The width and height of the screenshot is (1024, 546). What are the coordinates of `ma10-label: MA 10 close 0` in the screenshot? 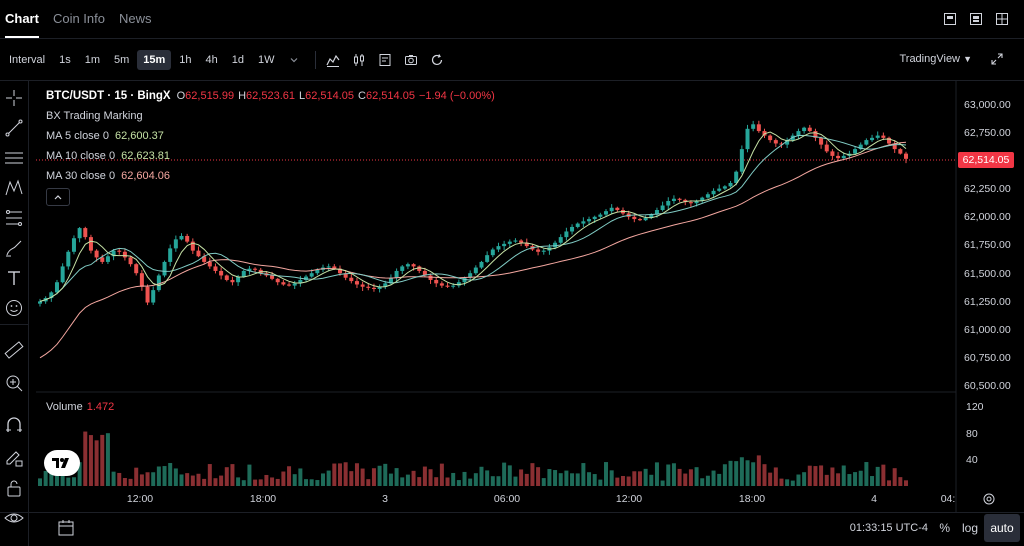 It's located at (81, 156).